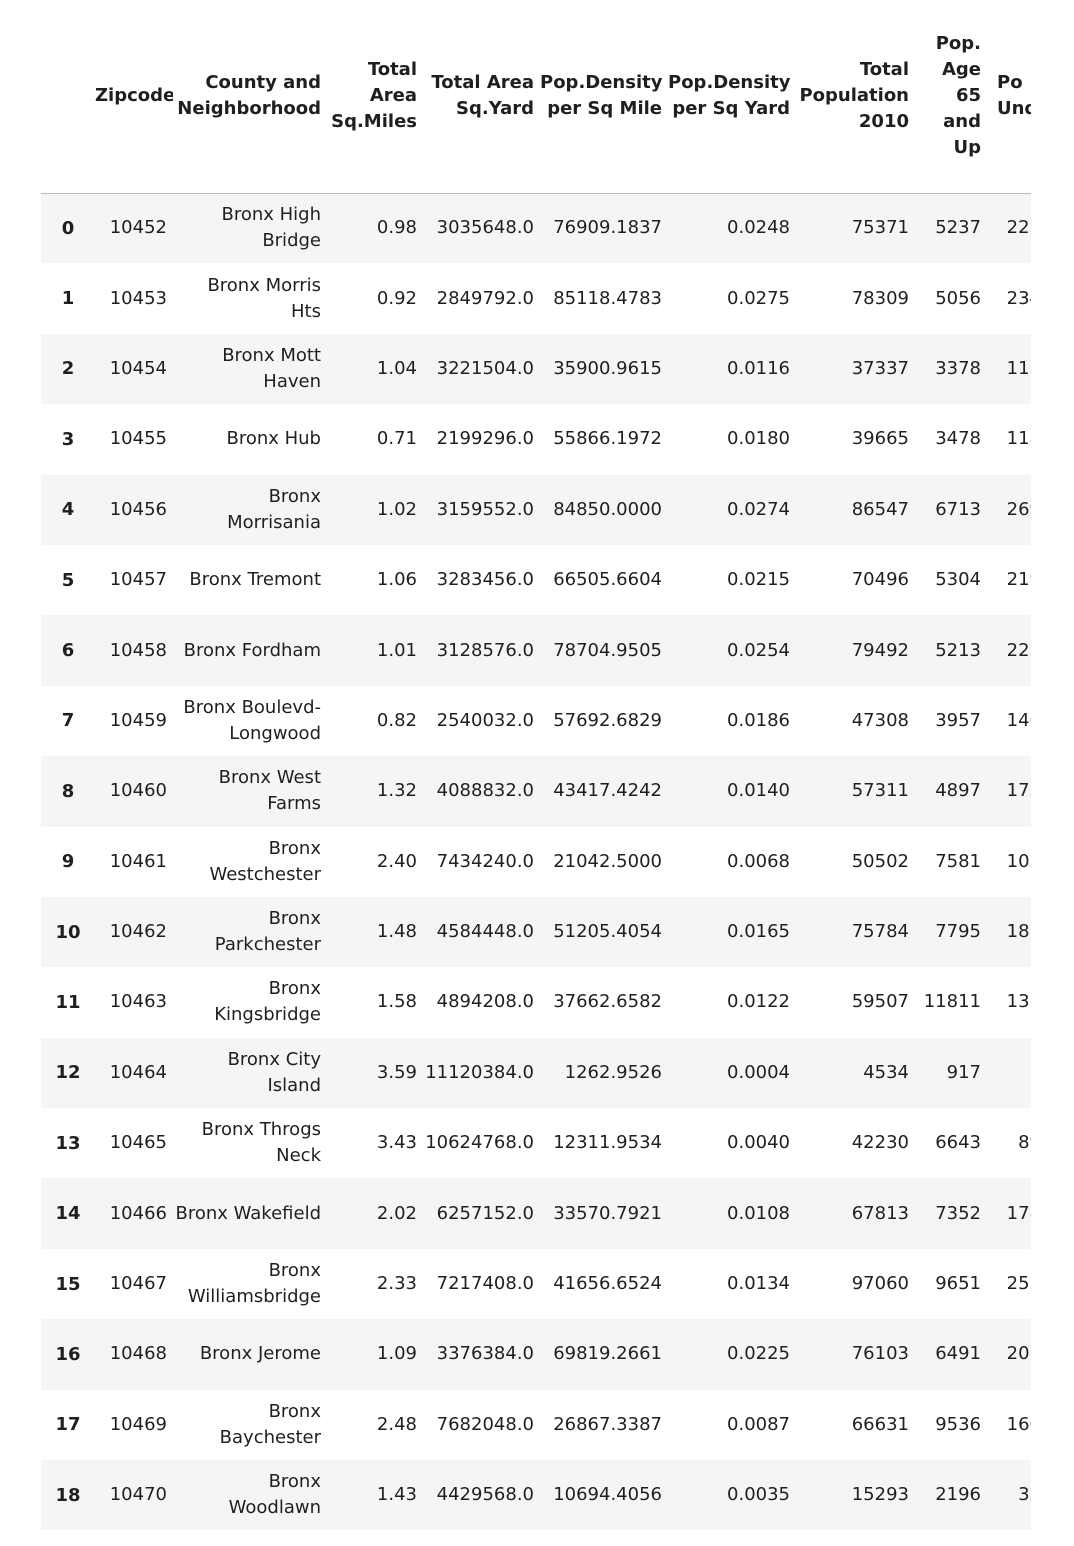  What do you see at coordinates (880, 1284) in the screenshot?
I see `population-cell: 97060` at bounding box center [880, 1284].